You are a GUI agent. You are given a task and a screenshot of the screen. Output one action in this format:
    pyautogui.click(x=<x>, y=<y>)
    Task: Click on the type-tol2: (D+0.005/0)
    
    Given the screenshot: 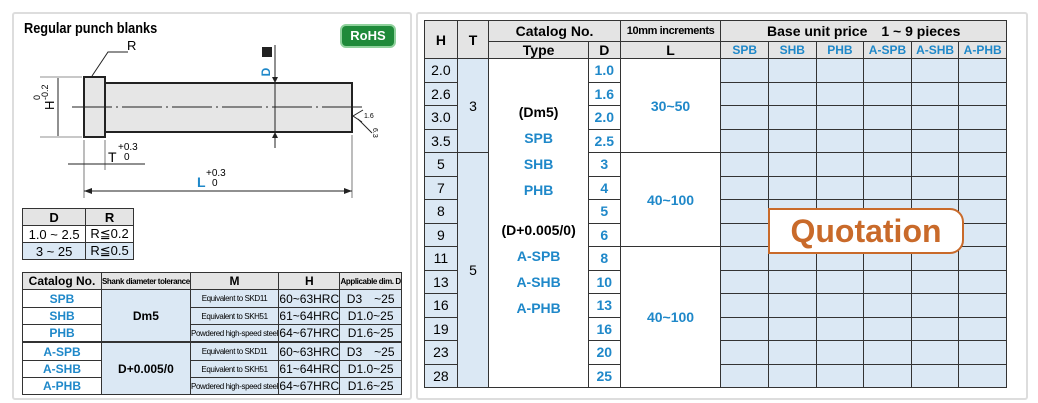 What is the action you would take?
    pyautogui.click(x=538, y=230)
    